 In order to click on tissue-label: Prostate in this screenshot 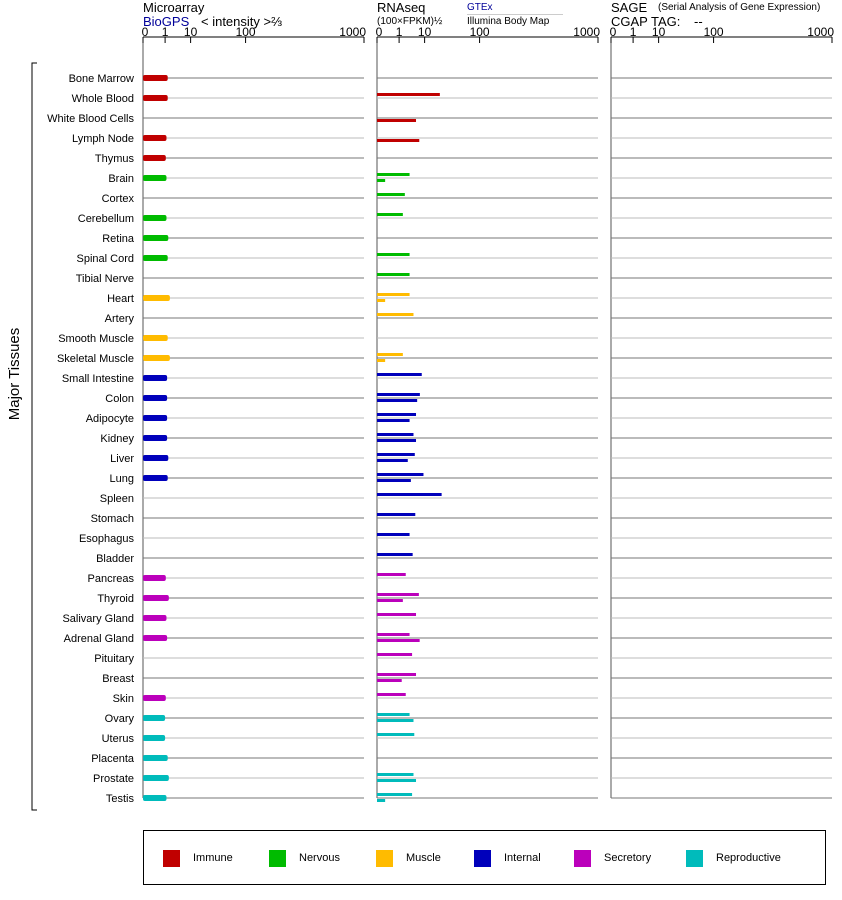, I will do `click(113, 779)`.